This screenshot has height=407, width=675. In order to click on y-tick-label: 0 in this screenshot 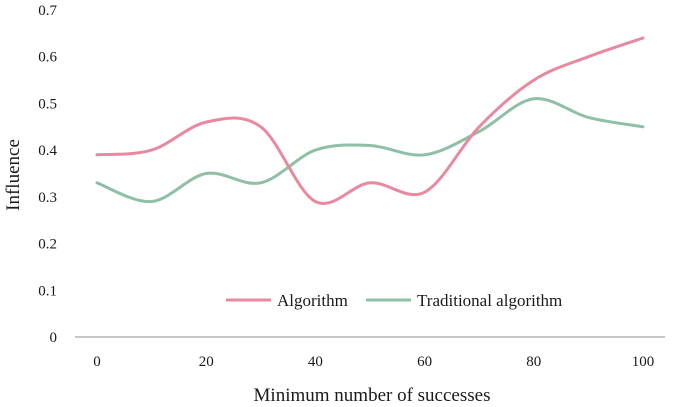, I will do `click(54, 338)`.